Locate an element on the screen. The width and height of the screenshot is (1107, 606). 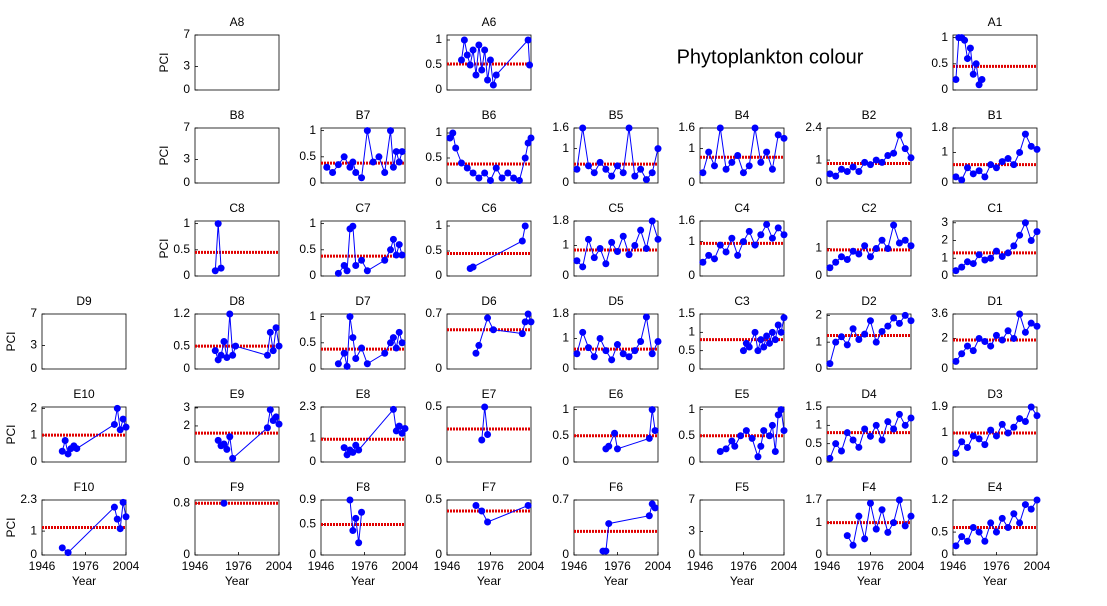
x-tick-label: 2004 is located at coordinates (405, 566).